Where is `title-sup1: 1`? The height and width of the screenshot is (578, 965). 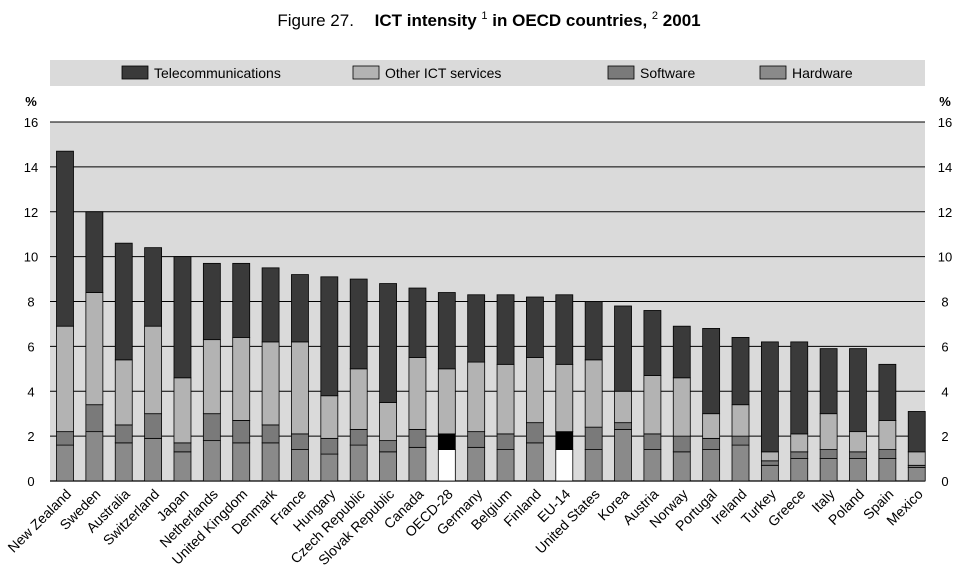 title-sup1: 1 is located at coordinates (484, 16).